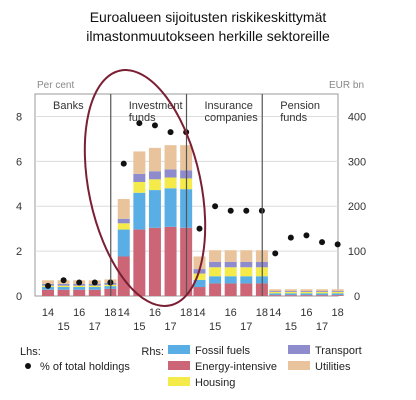 The height and width of the screenshot is (400, 416). What do you see at coordinates (28, 366) in the screenshot?
I see `legend-dot-marker` at bounding box center [28, 366].